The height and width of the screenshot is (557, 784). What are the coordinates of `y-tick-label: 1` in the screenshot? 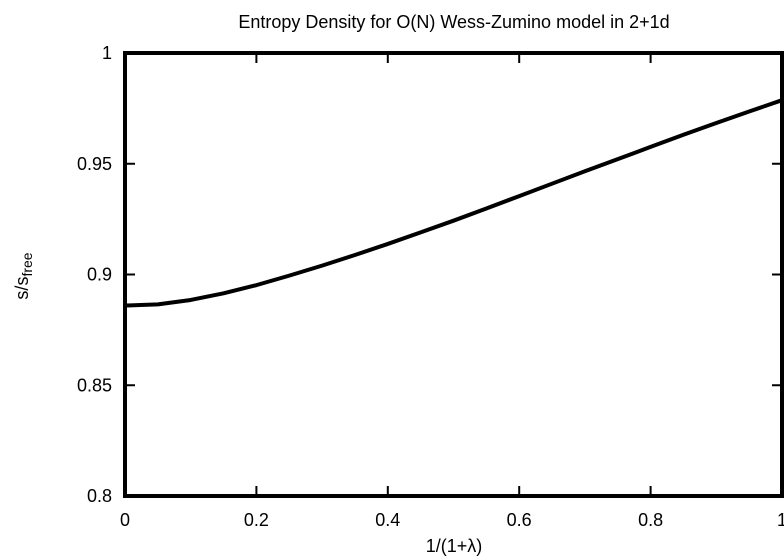 It's located at (107, 53).